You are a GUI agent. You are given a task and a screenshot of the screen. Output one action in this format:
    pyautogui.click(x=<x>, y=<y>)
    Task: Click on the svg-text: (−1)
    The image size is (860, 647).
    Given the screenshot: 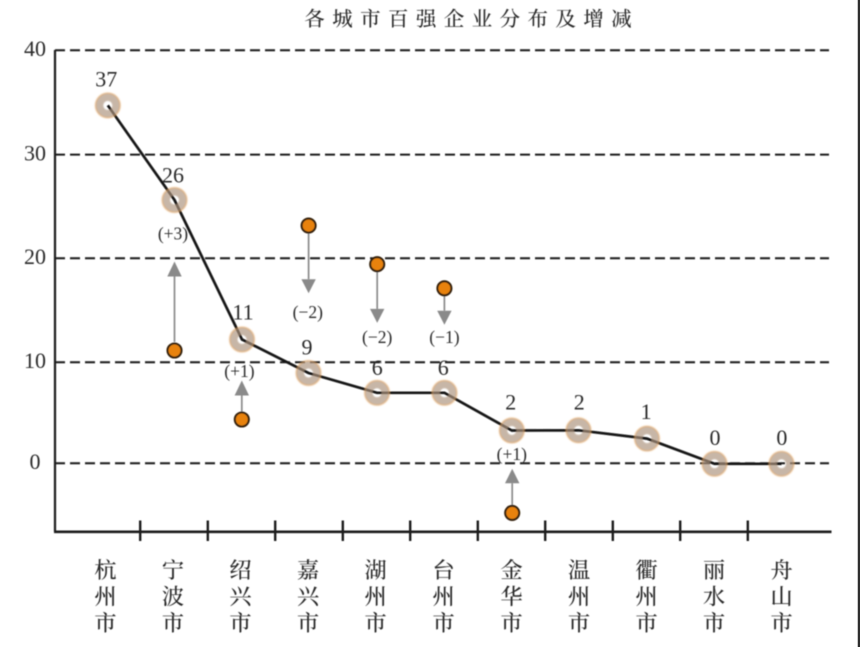 What is the action you would take?
    pyautogui.click(x=444, y=337)
    